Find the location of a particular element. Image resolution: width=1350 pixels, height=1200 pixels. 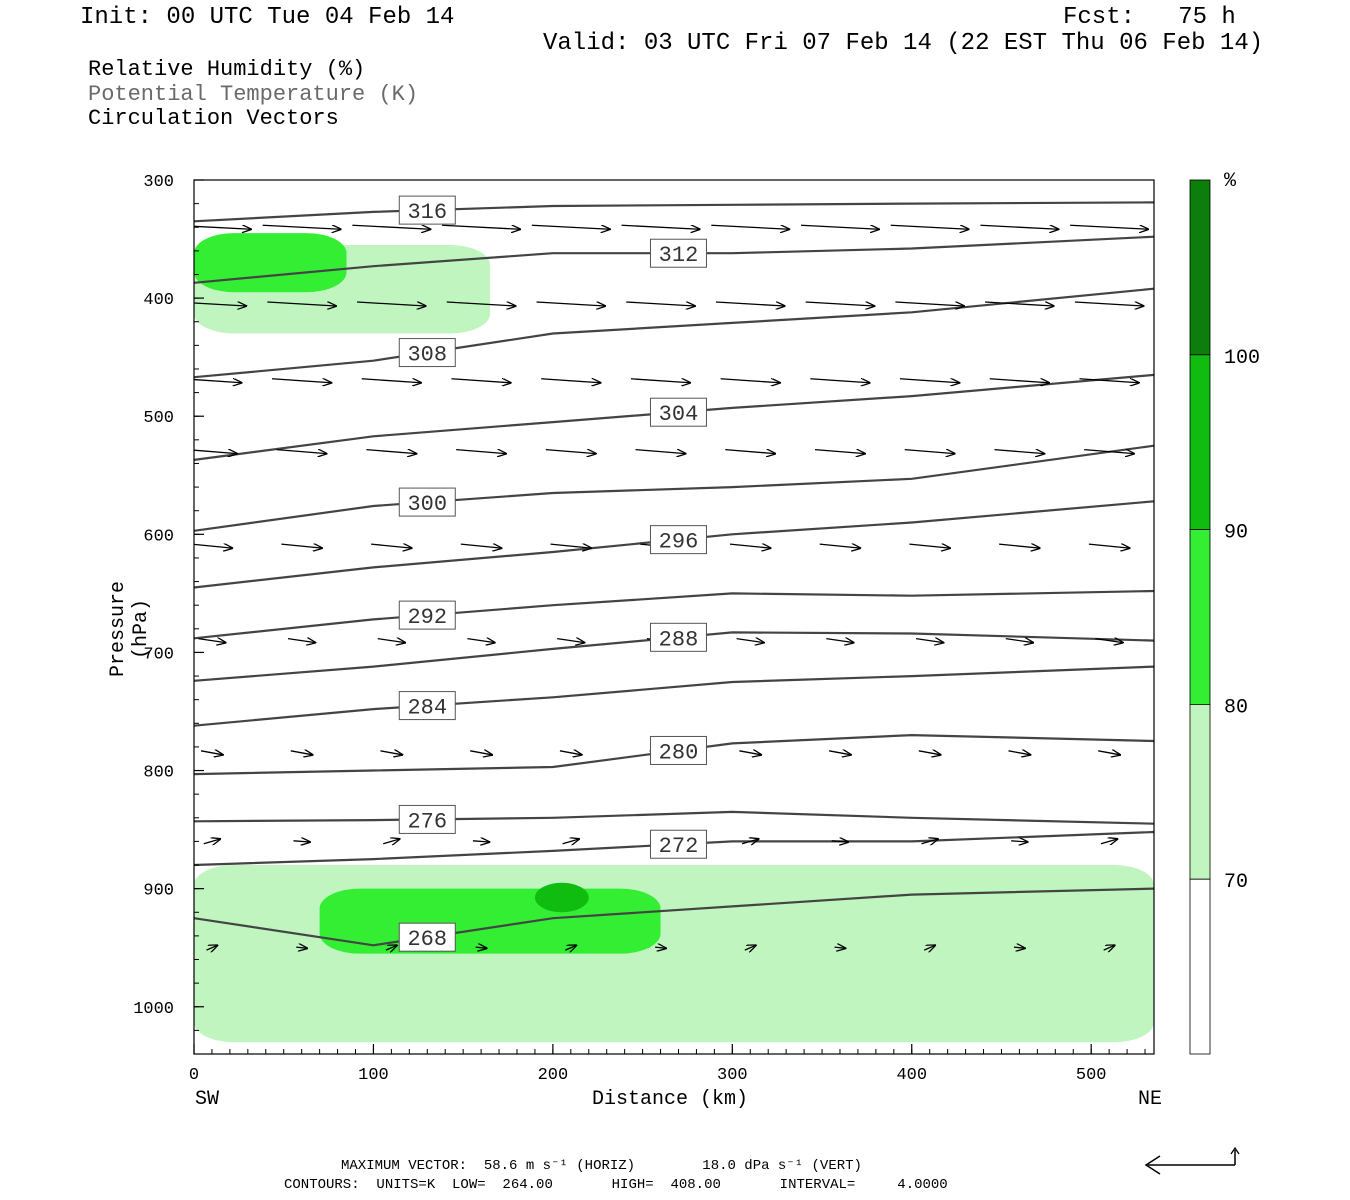

colorbar-tick-label: 80 is located at coordinates (1236, 707).